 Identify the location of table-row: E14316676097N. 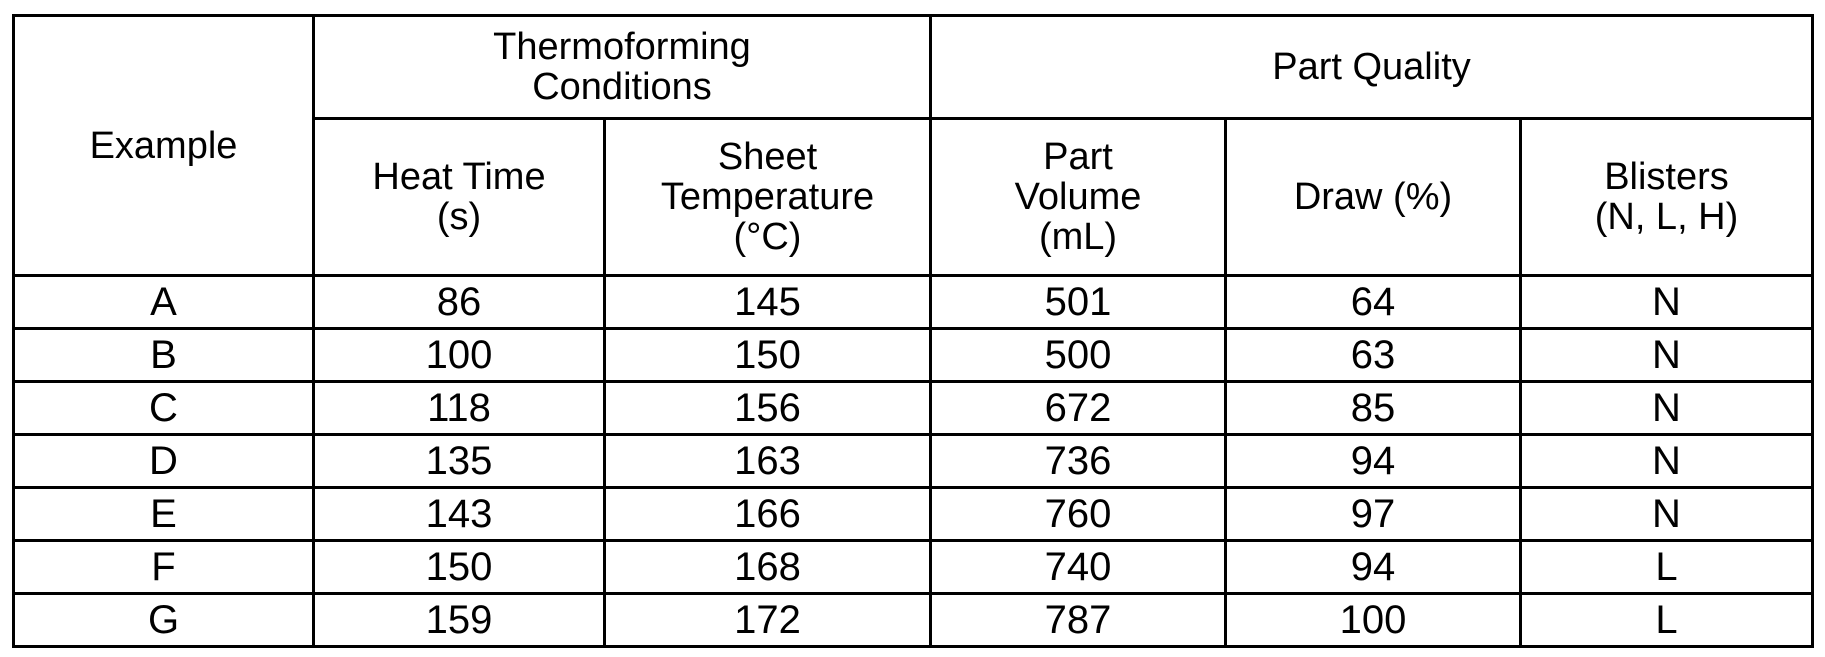
(913, 514).